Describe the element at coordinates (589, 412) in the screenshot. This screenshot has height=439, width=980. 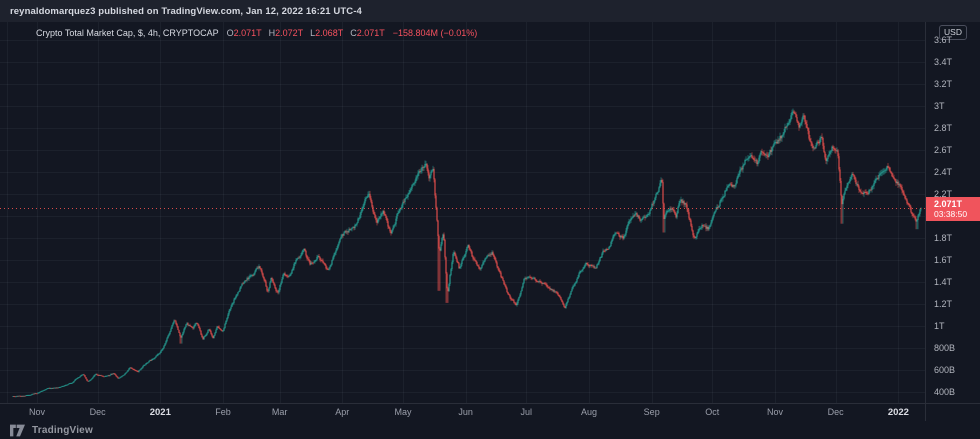
I see `time-label-Aug: Aug` at that location.